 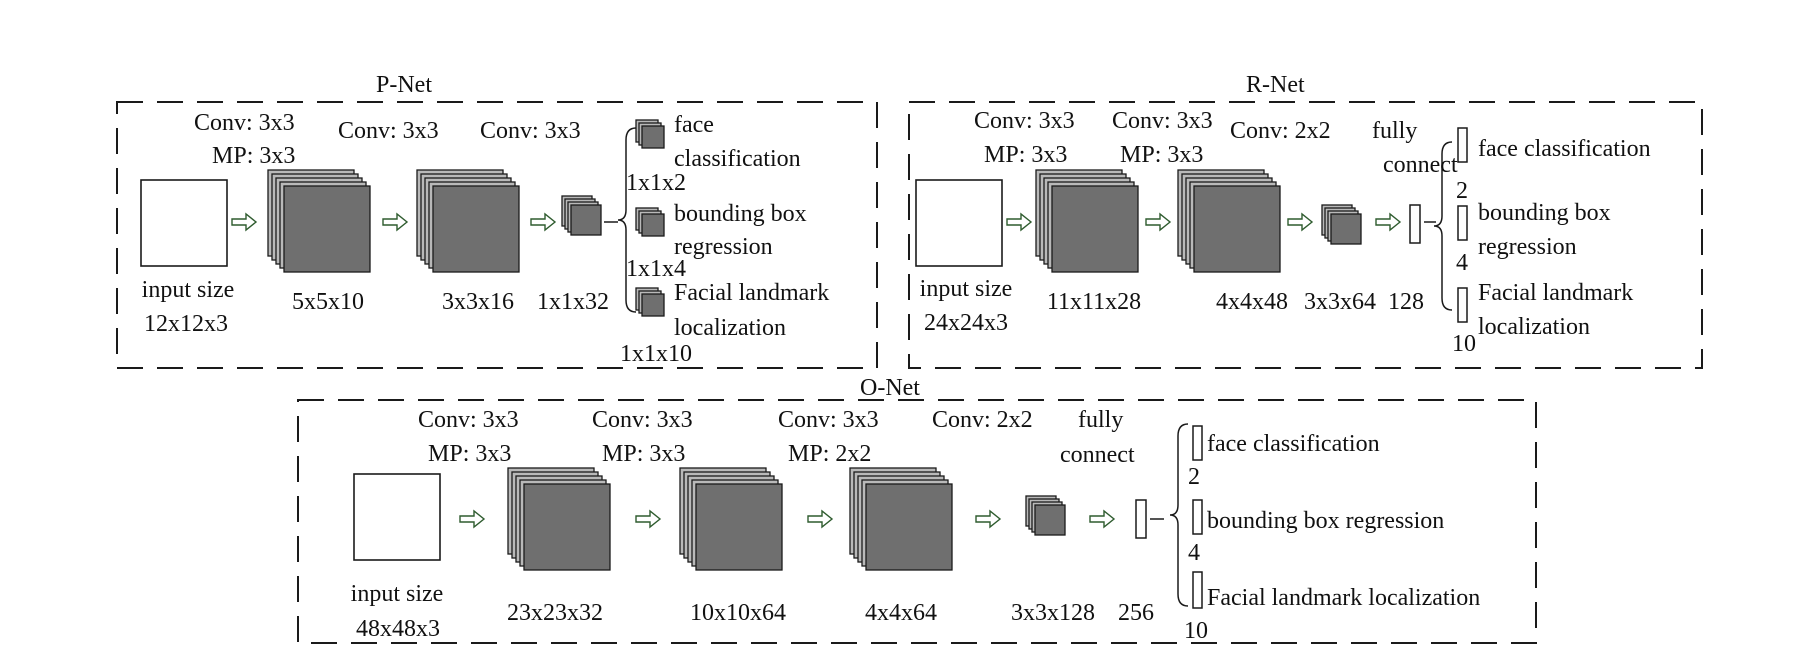 I want to click on onet-input-box, so click(x=397, y=517).